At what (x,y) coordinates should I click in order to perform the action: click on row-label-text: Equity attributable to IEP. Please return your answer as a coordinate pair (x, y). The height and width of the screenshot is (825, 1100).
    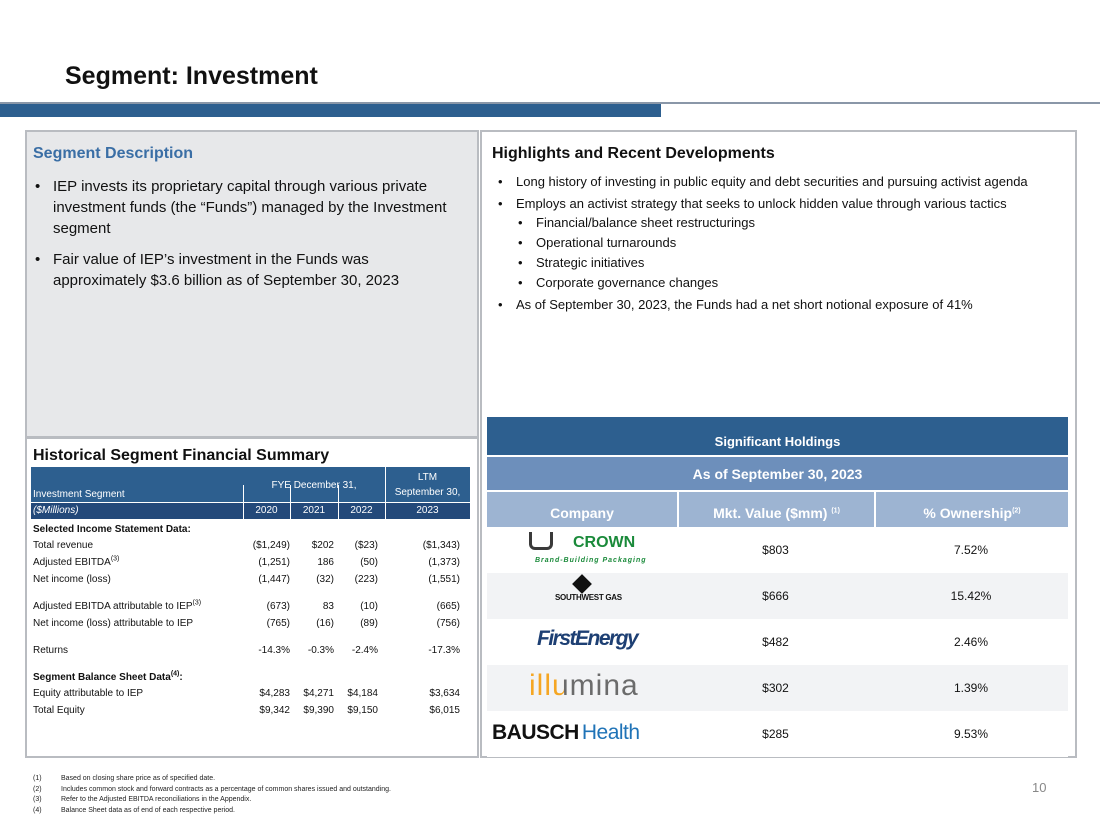
    Looking at the image, I should click on (88, 693).